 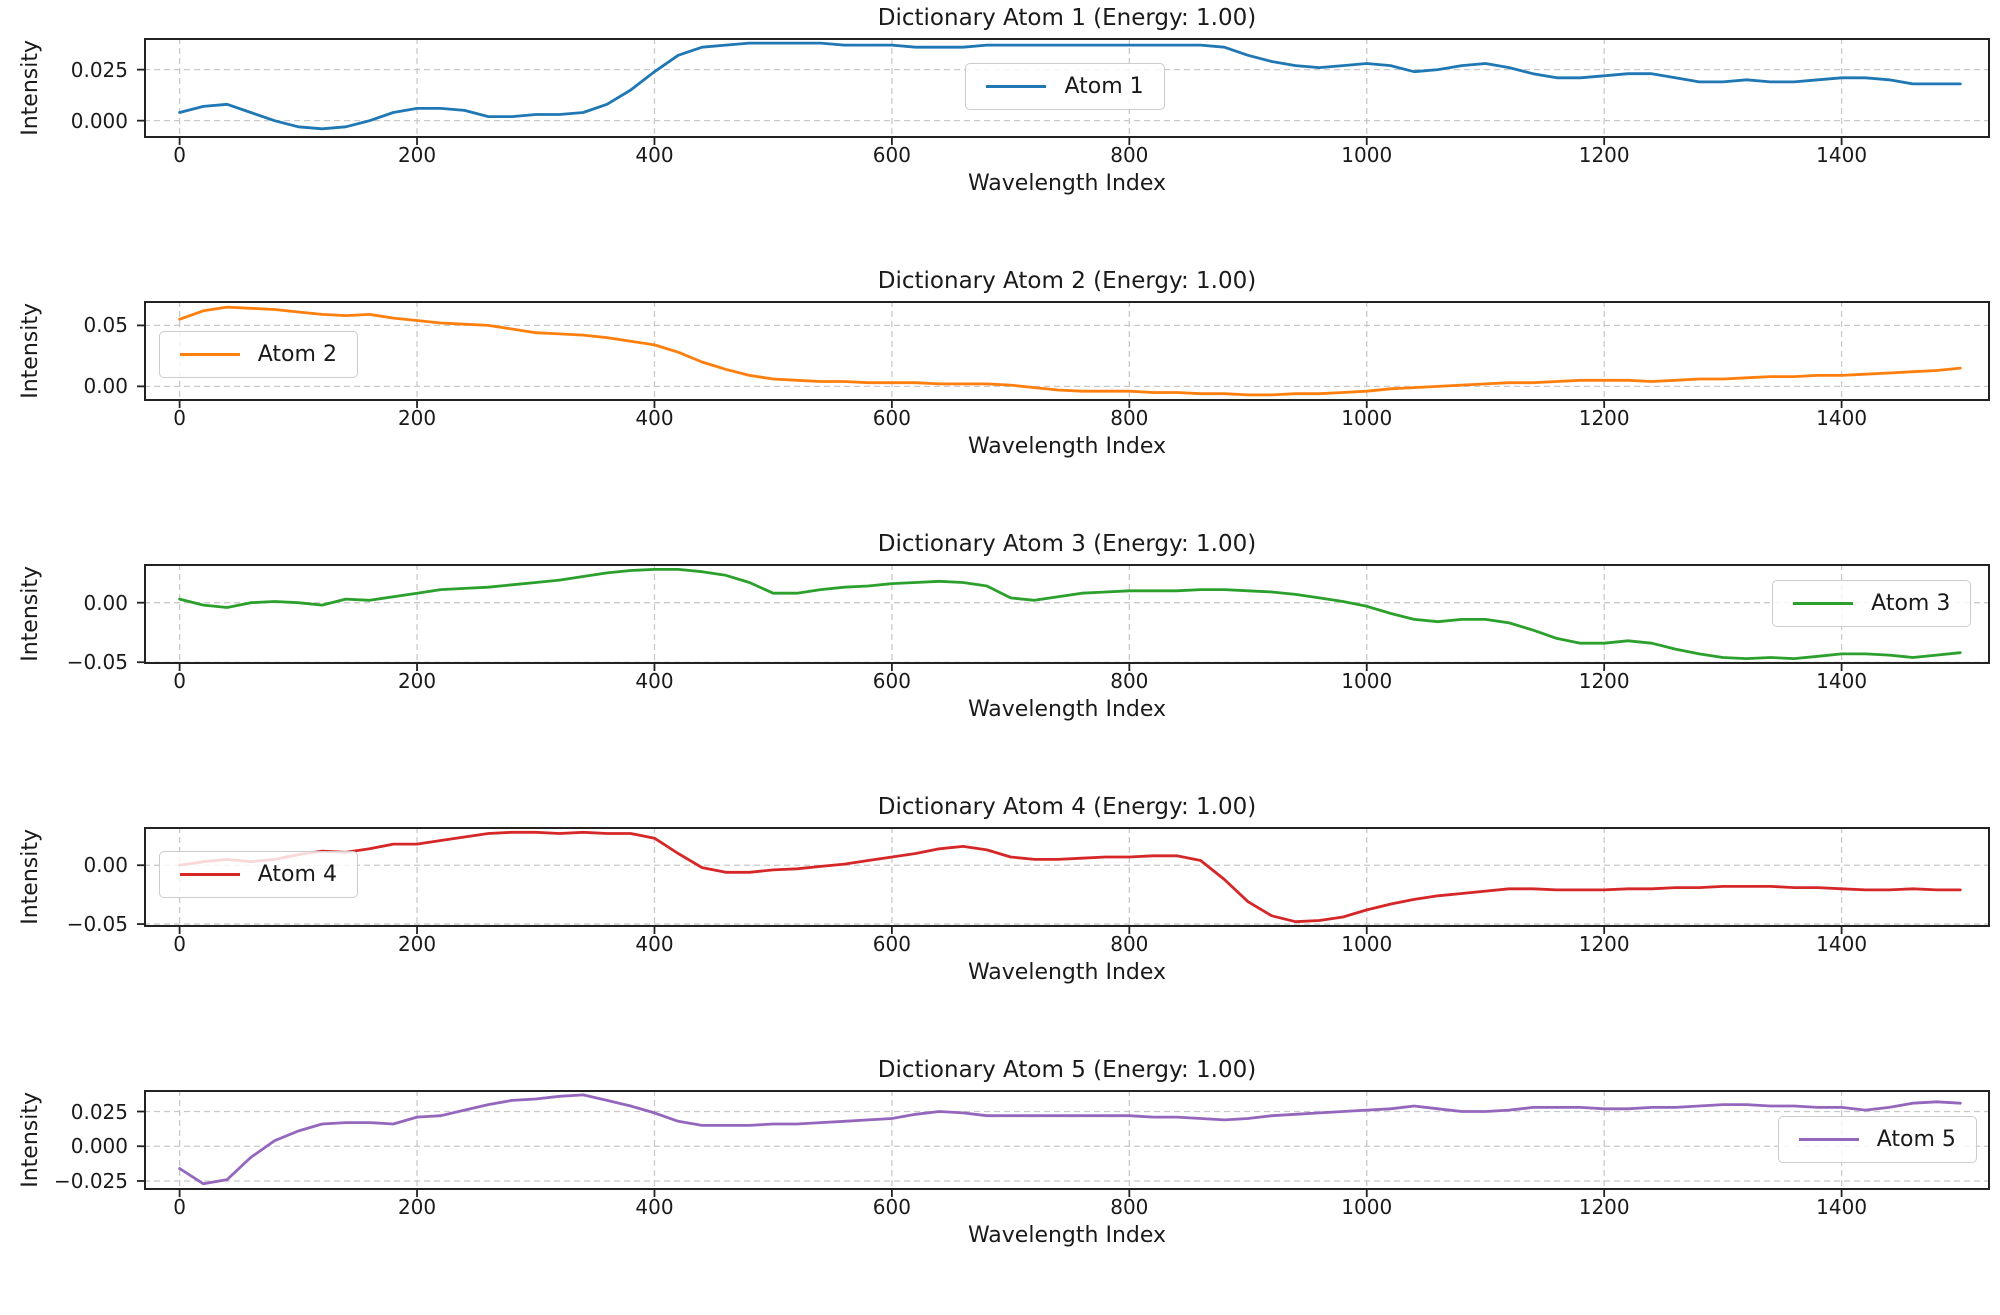 I want to click on legend-label: Atom 2, so click(x=297, y=354).